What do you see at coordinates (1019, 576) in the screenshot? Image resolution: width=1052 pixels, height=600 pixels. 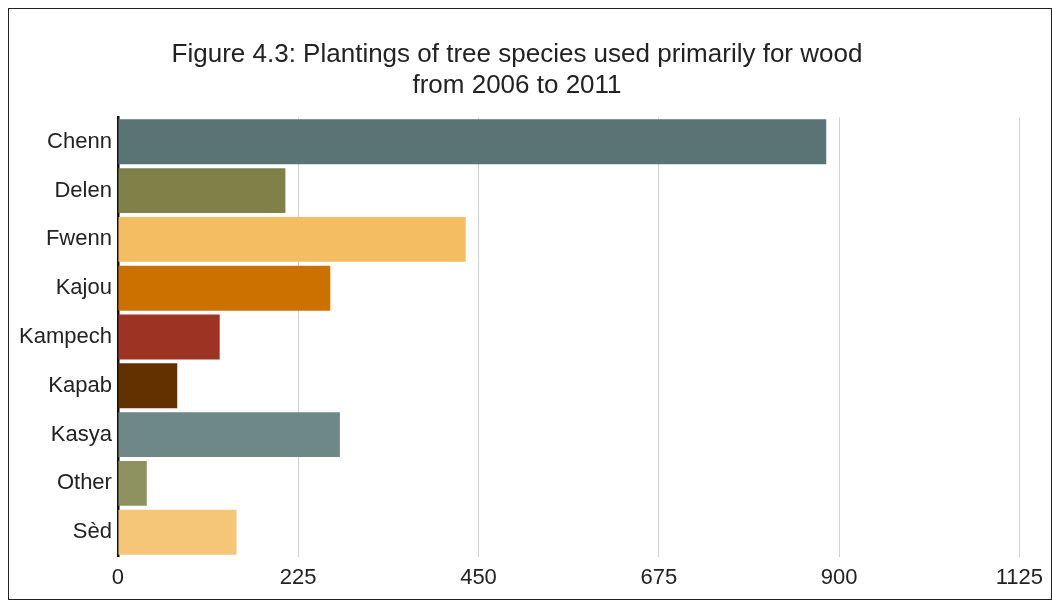 I see `x-tick-label: 1125` at bounding box center [1019, 576].